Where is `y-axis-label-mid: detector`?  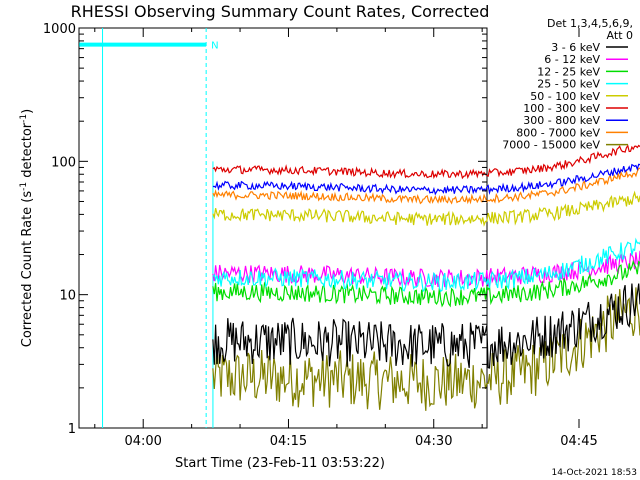 y-axis-label-mid: detector is located at coordinates (27, 152).